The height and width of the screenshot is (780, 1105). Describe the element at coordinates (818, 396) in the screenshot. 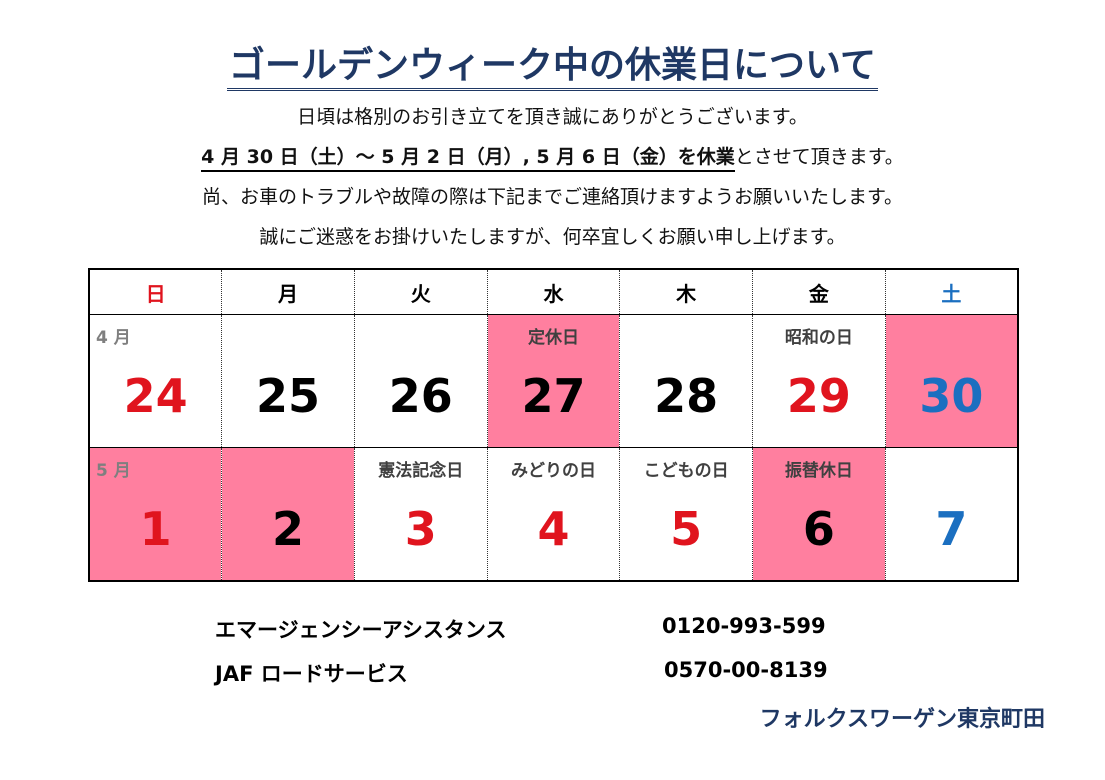

I see `day-number: 29` at that location.